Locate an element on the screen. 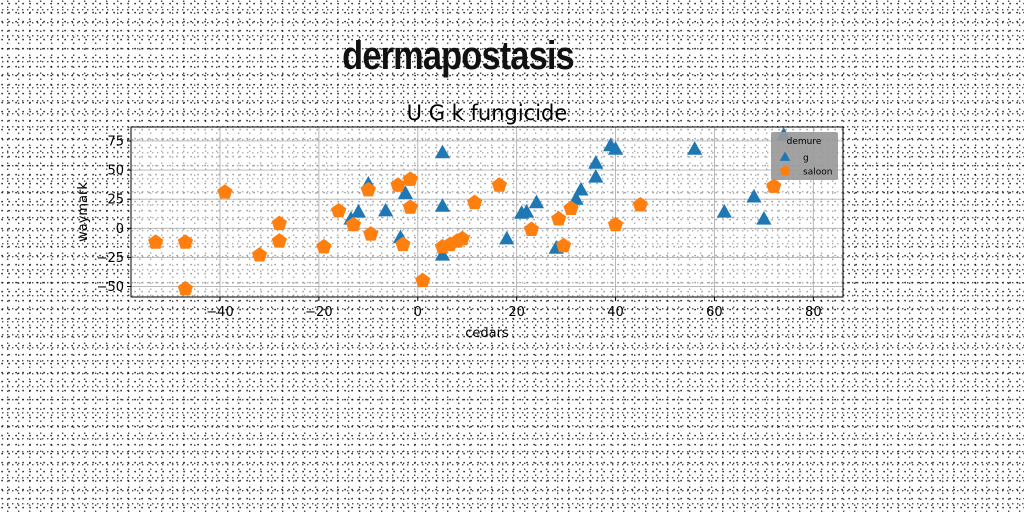 The height and width of the screenshot is (512, 1024). legend-label-g: g is located at coordinates (806, 159).